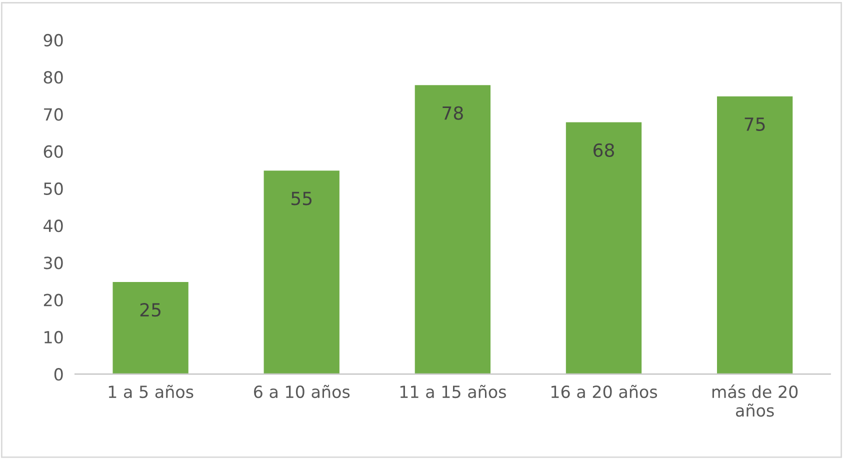 The image size is (843, 459). What do you see at coordinates (53, 263) in the screenshot?
I see `y-tick-label: 30` at bounding box center [53, 263].